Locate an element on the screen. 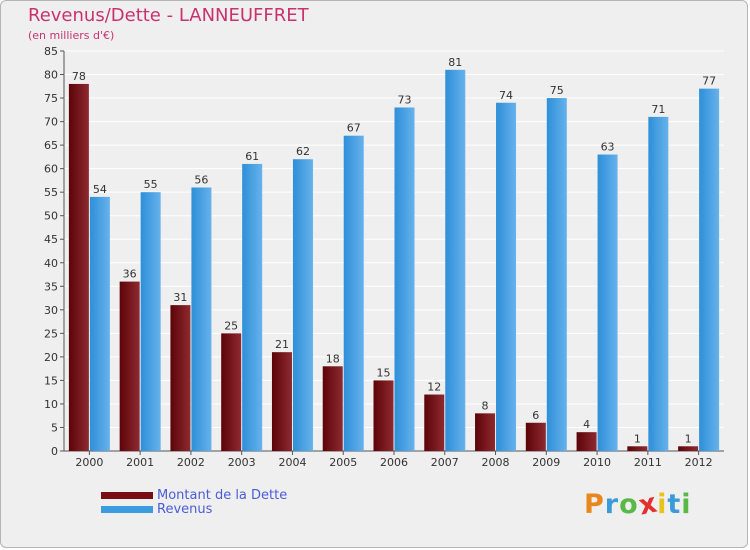 This screenshot has width=750, height=550. y-tick-label: 70 is located at coordinates (51, 122).